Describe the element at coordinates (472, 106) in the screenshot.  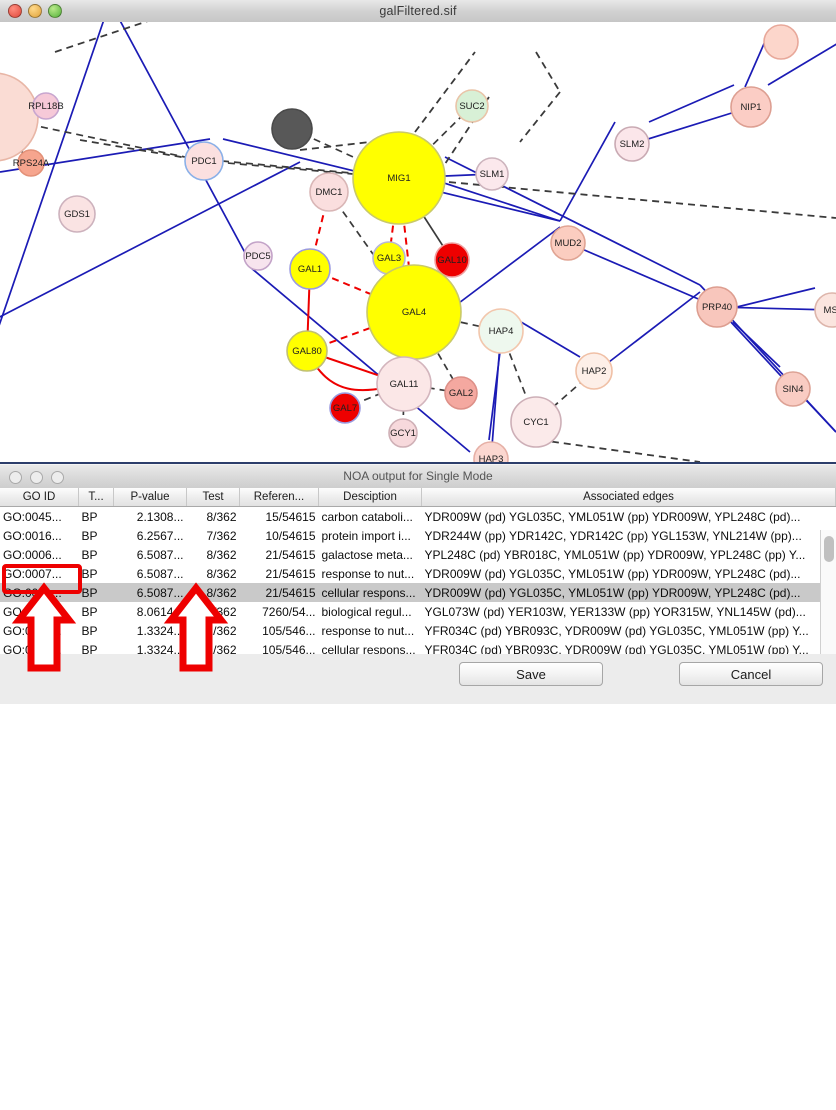
I see `network-node-suc2` at that location.